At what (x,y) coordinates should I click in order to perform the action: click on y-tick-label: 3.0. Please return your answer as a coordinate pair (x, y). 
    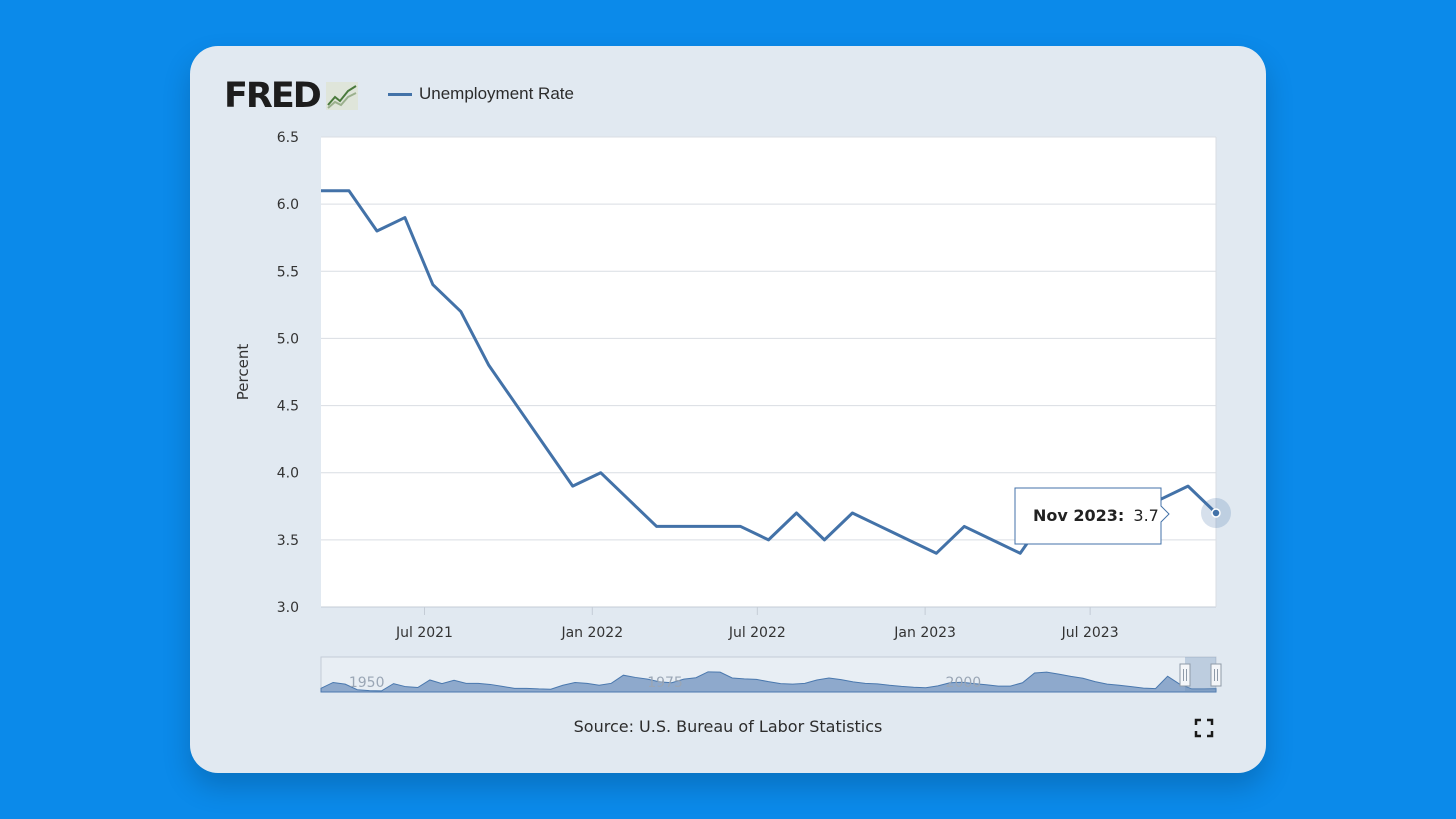
    Looking at the image, I should click on (288, 608).